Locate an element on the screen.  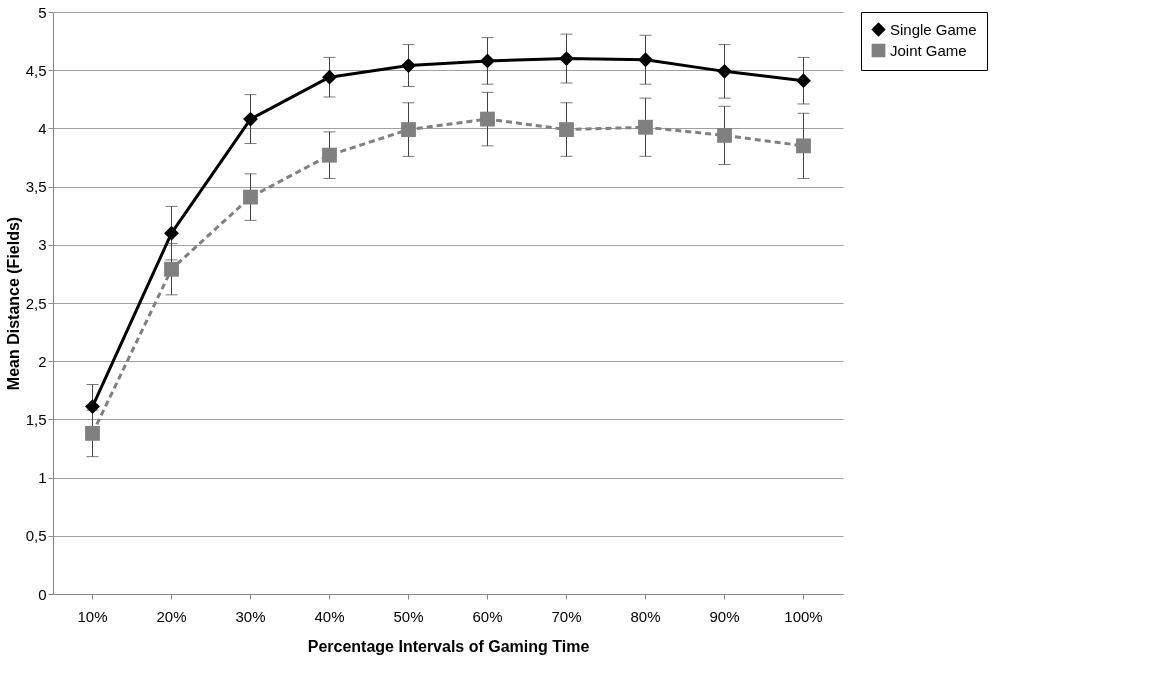
x-tick-label: 70% is located at coordinates (566, 616).